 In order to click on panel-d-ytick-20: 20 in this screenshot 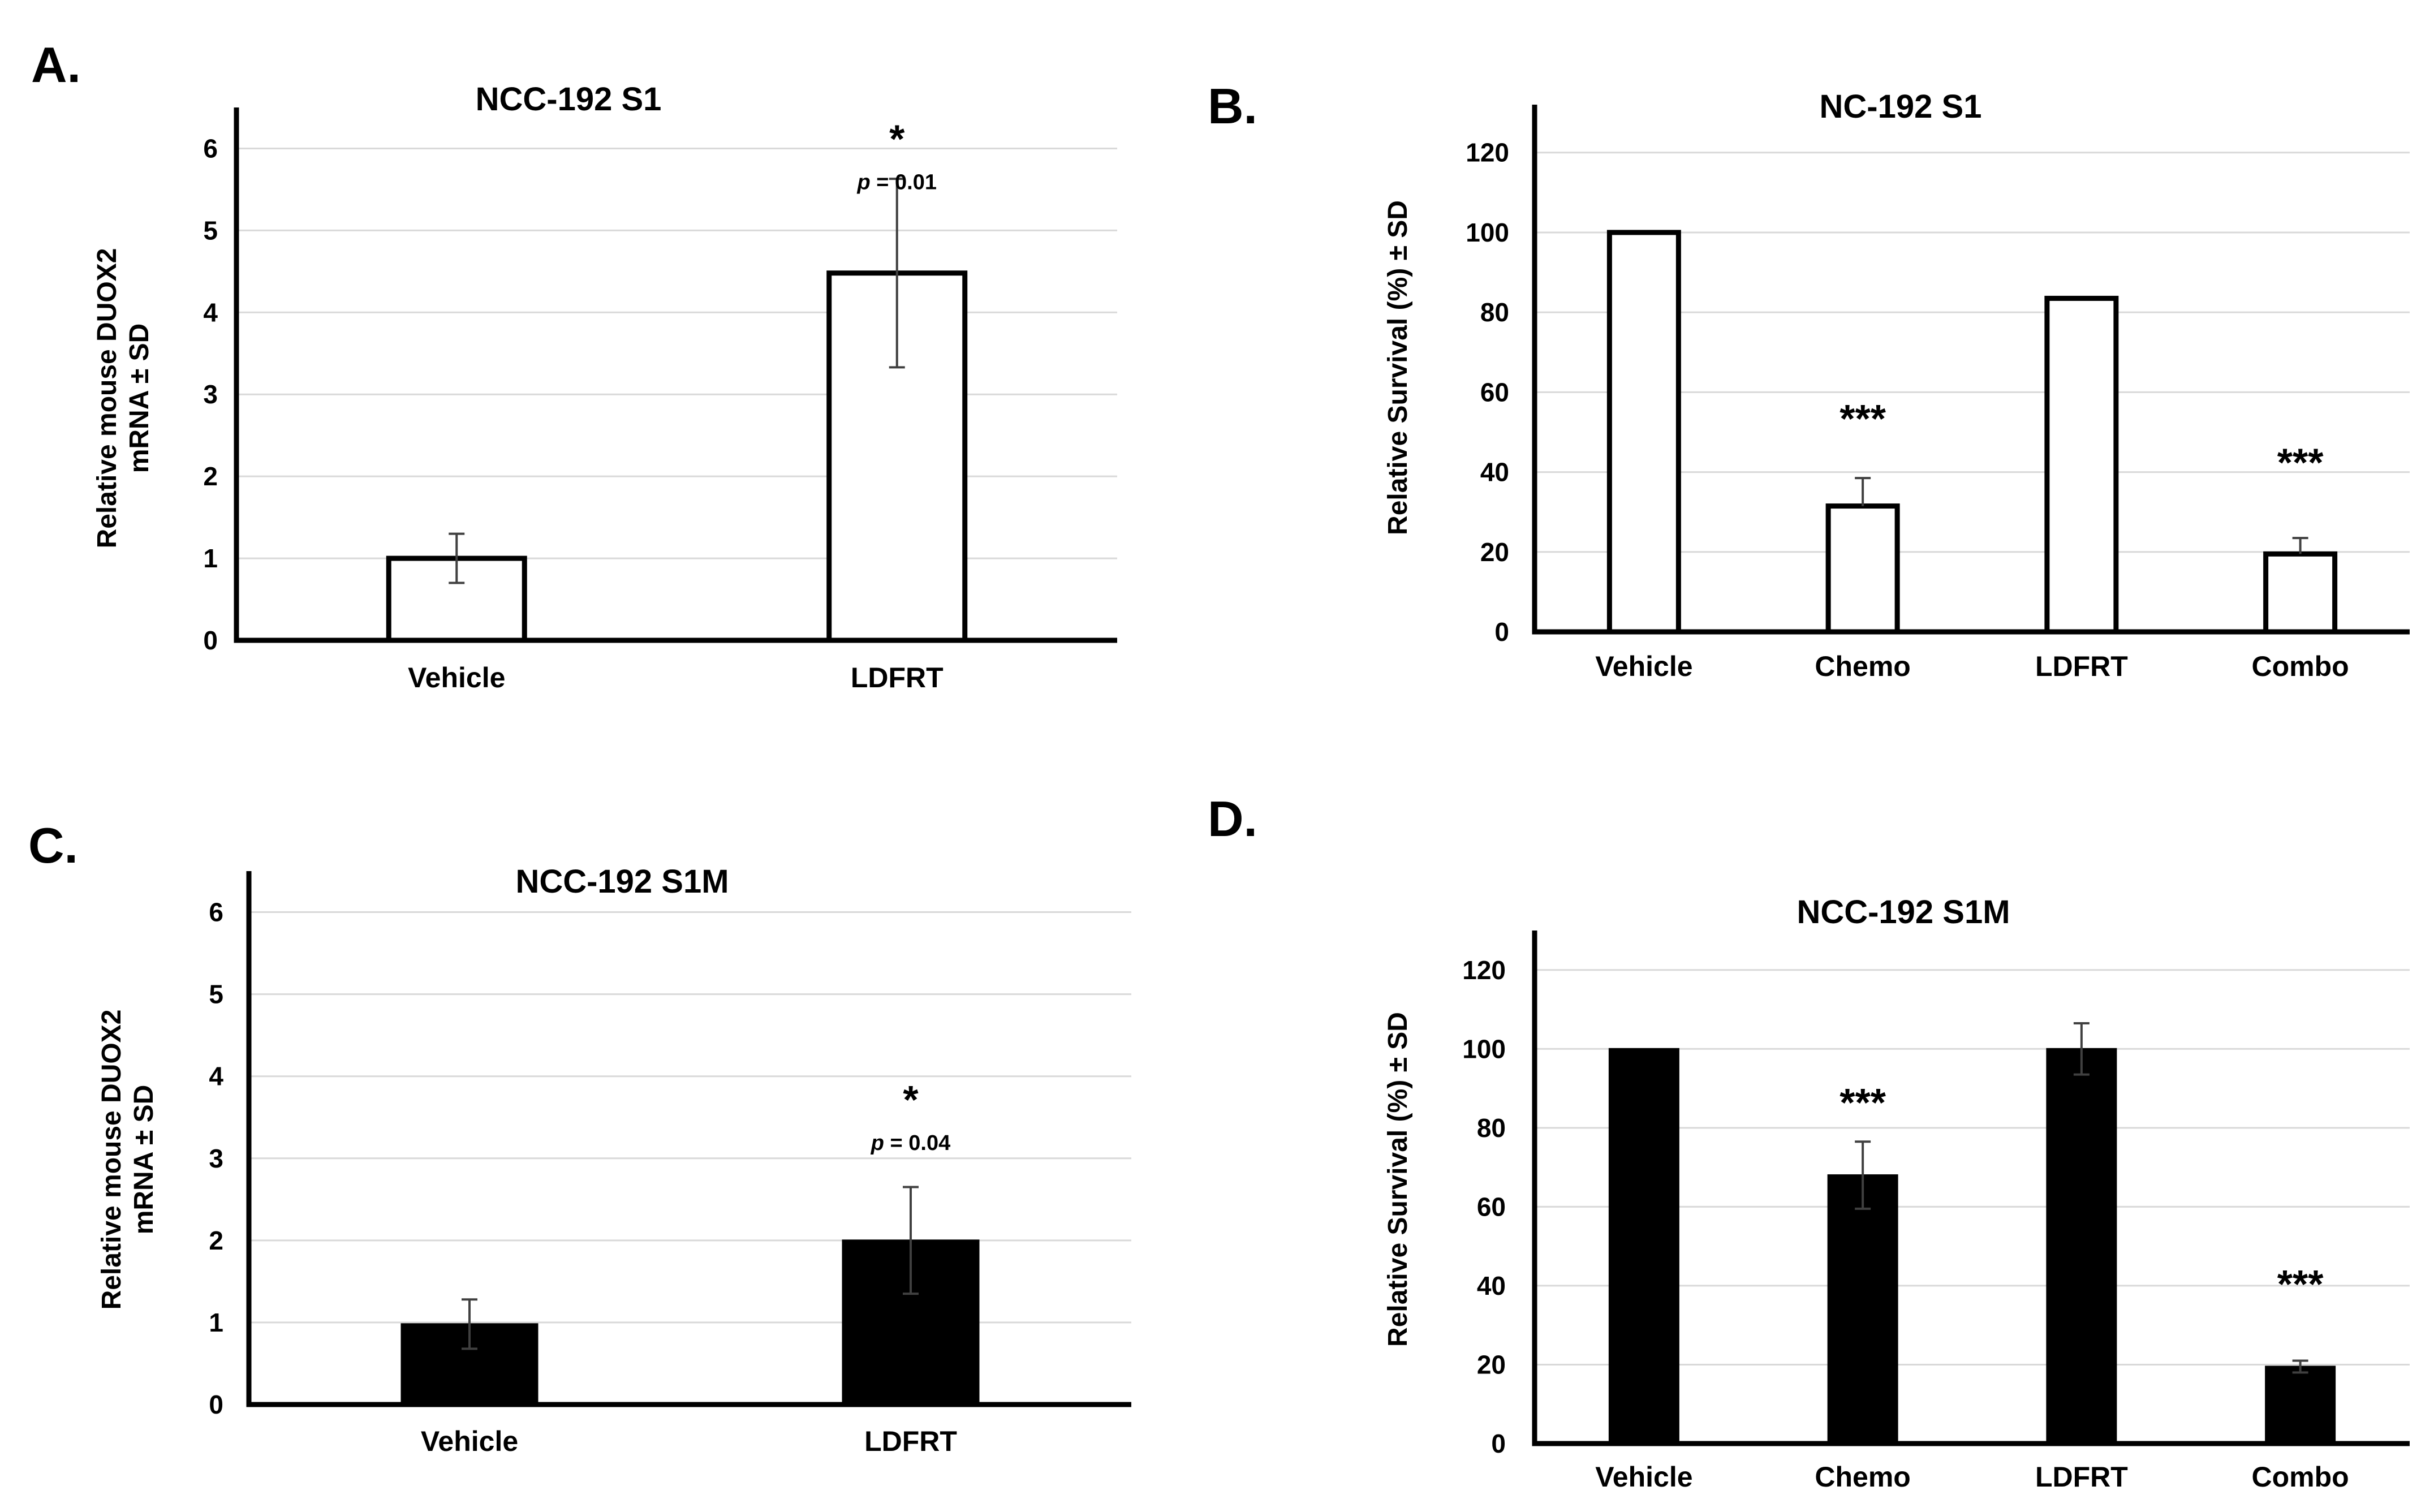, I will do `click(1491, 1364)`.